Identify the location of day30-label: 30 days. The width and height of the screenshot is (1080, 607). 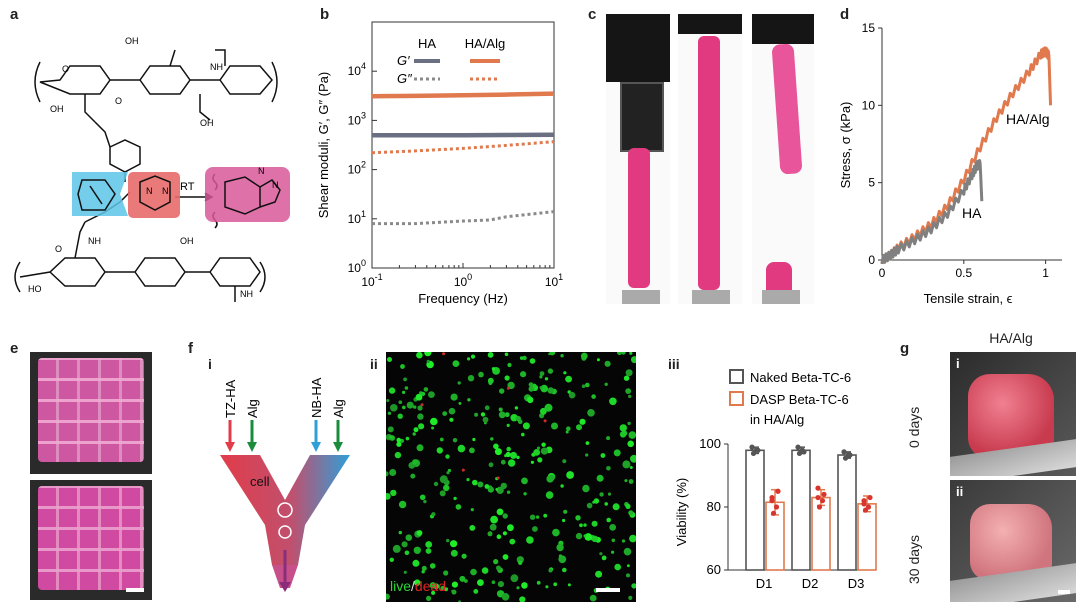
(914, 559).